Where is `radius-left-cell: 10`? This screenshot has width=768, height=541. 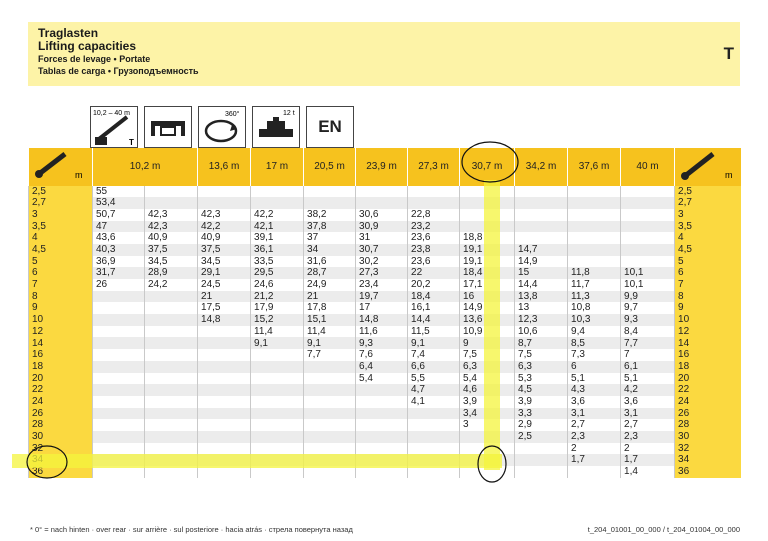 radius-left-cell: 10 is located at coordinates (60, 320).